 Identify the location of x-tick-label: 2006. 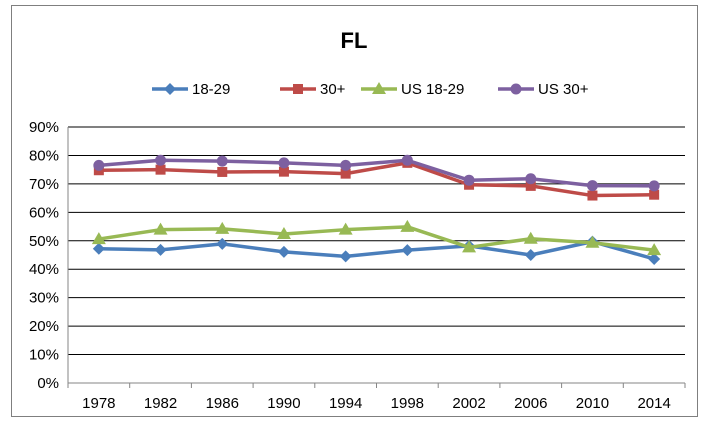
(530, 403).